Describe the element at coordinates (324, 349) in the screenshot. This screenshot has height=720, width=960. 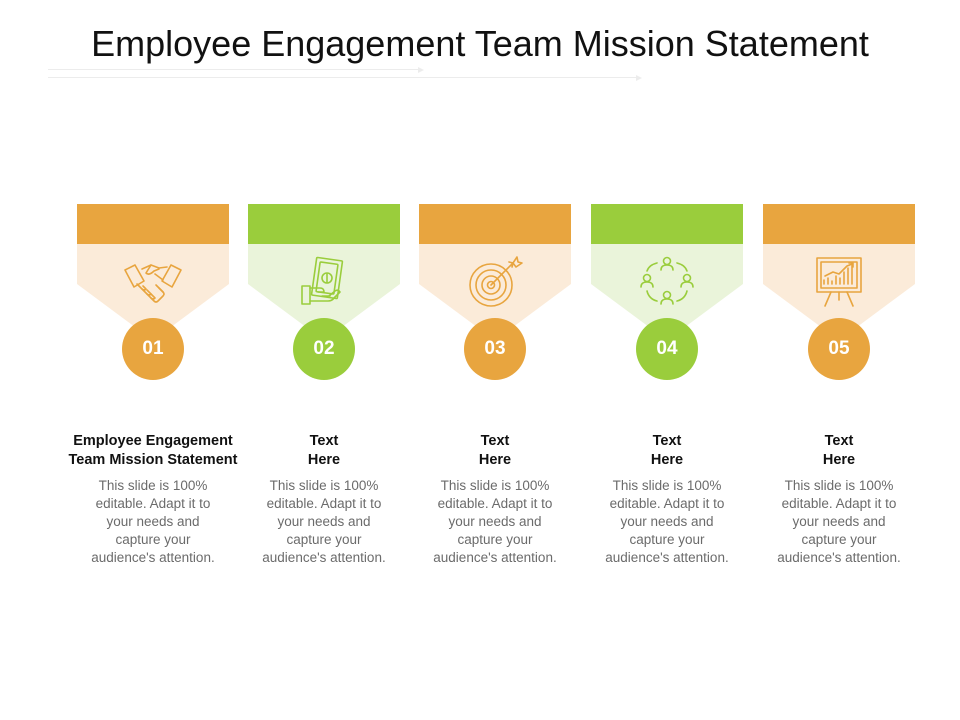
I see `step-number-badge: 02` at that location.